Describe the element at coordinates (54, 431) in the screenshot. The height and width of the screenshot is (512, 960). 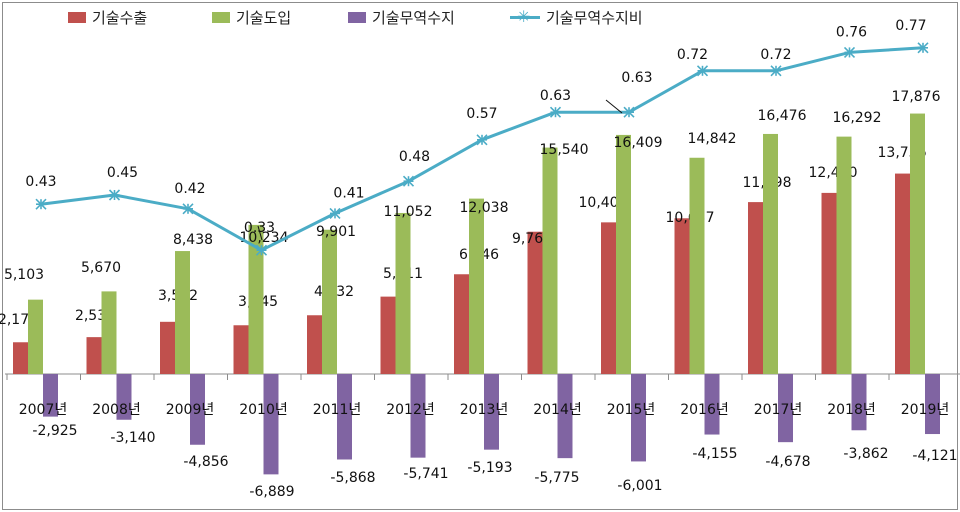
I see `data-label: -2,925` at that location.